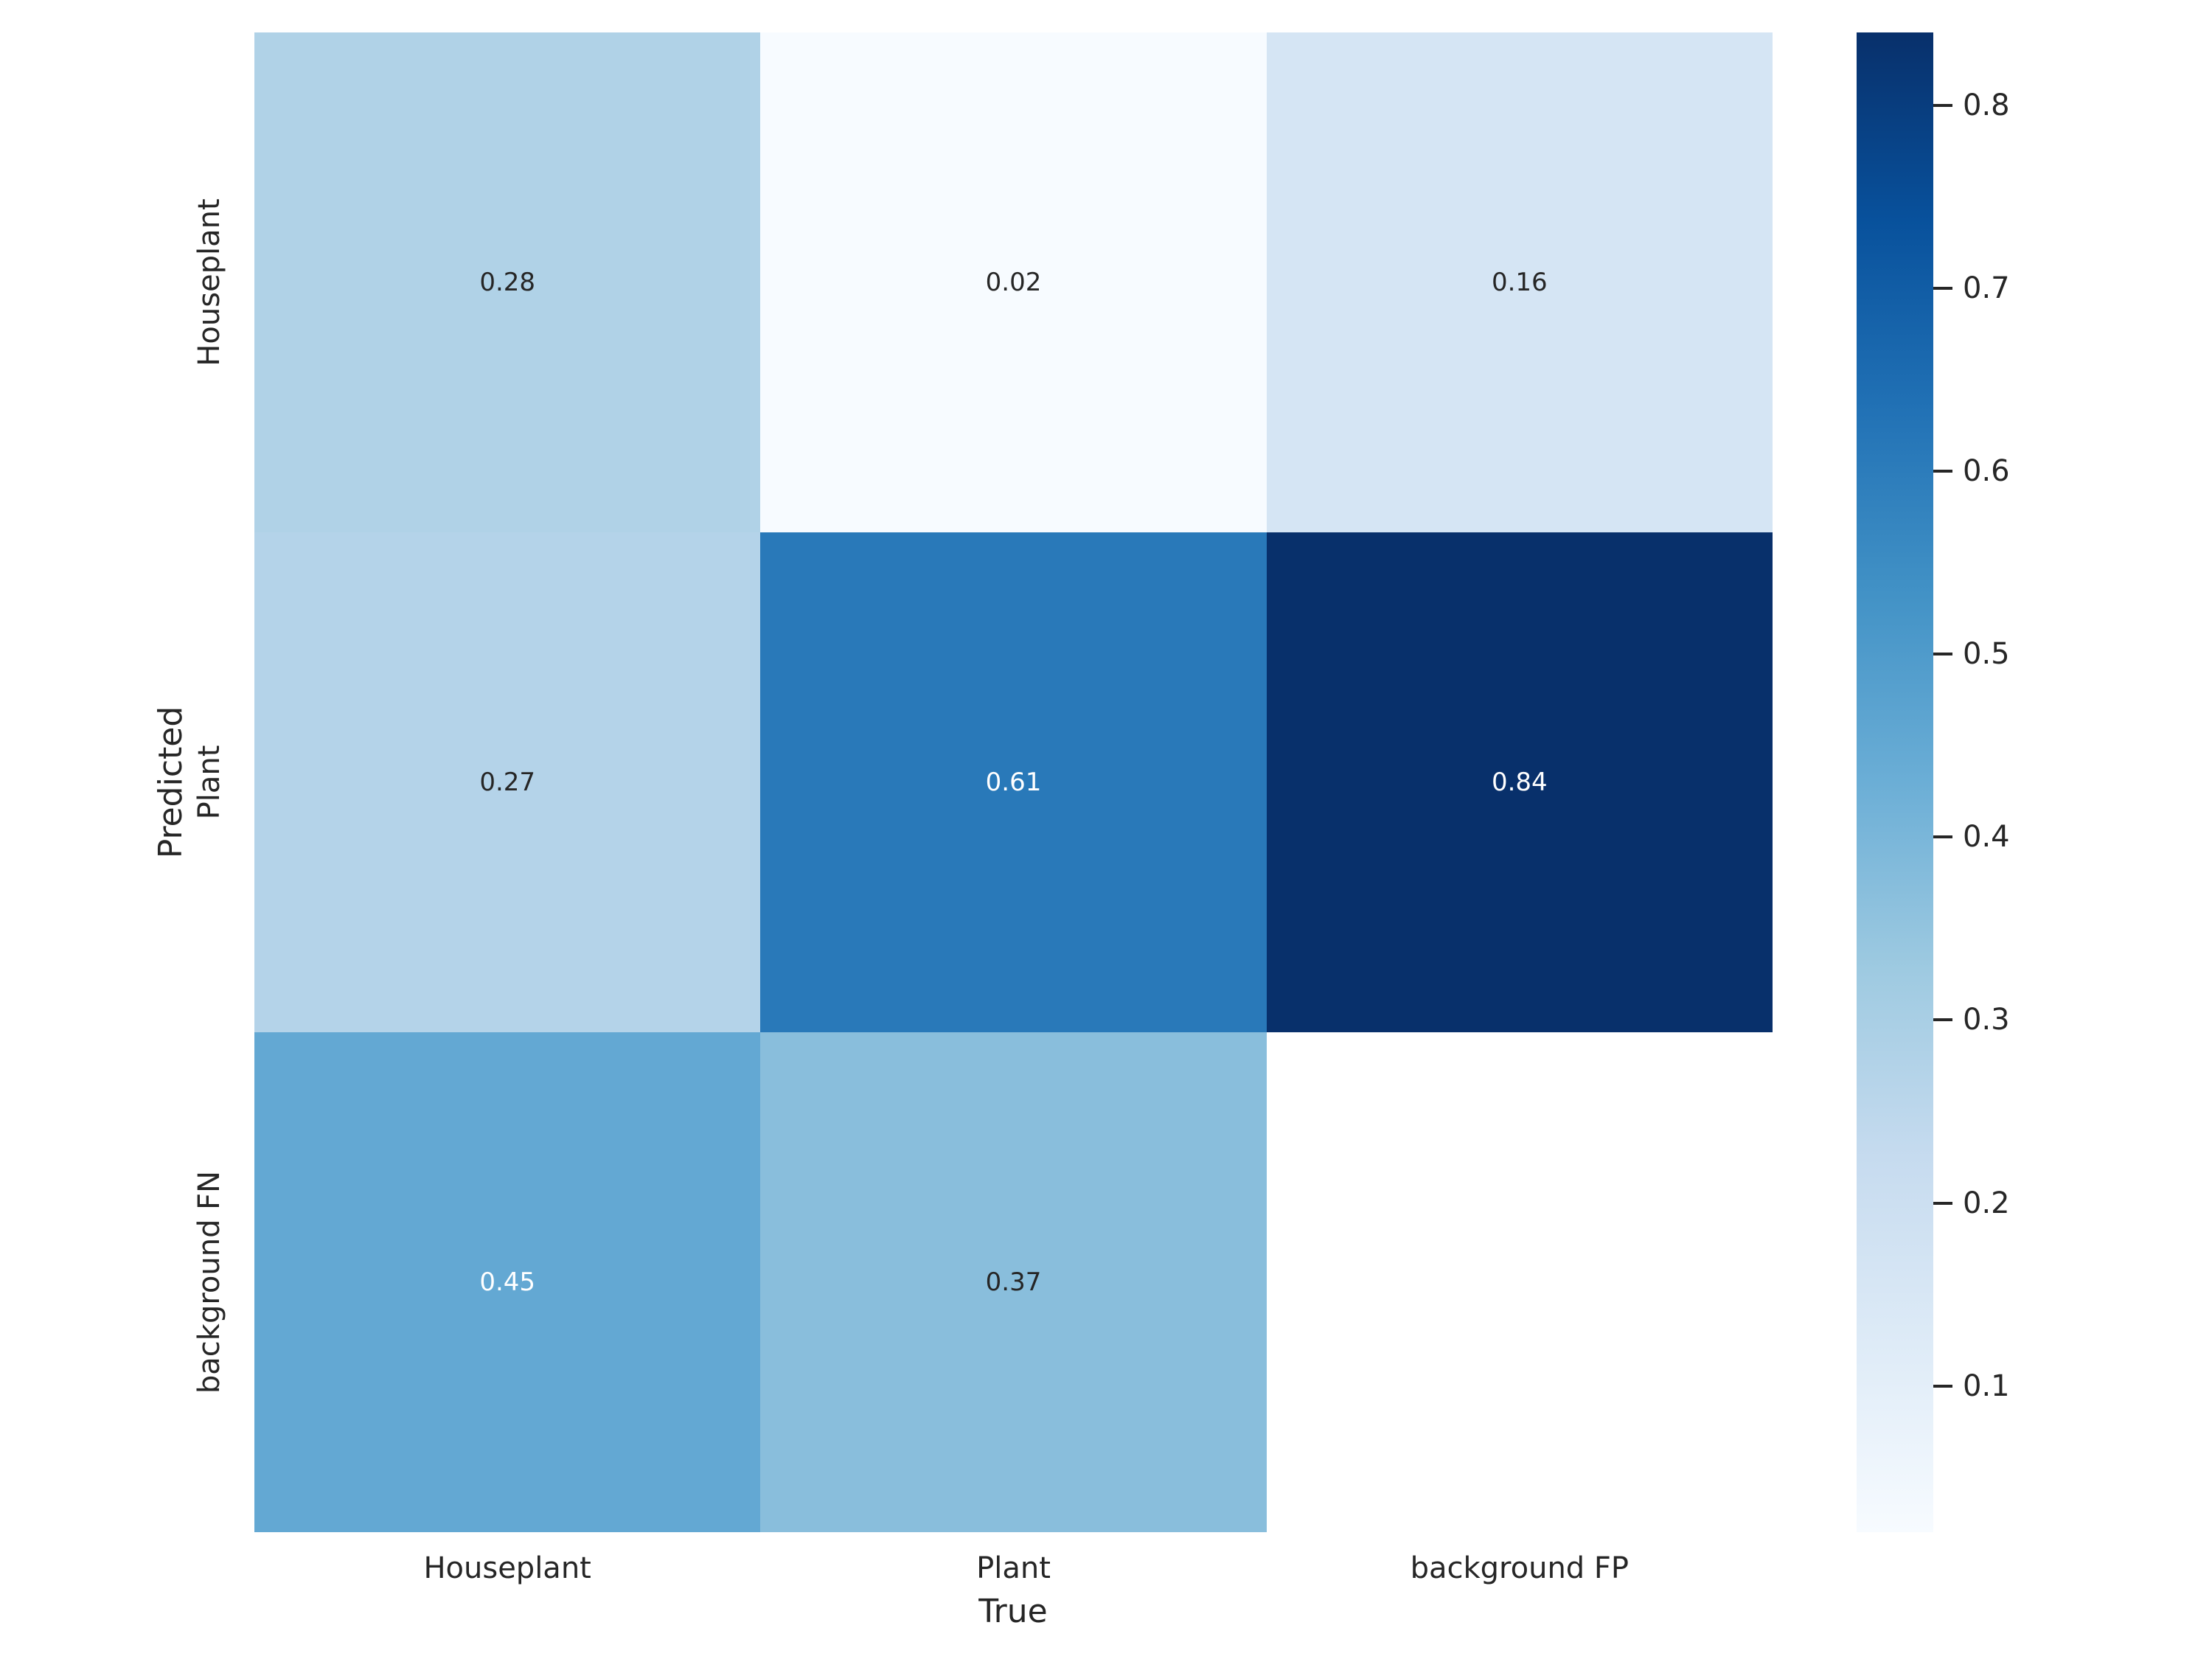 The height and width of the screenshot is (1659, 2212). I want to click on heatmap-cell: 0.45, so click(507, 1282).